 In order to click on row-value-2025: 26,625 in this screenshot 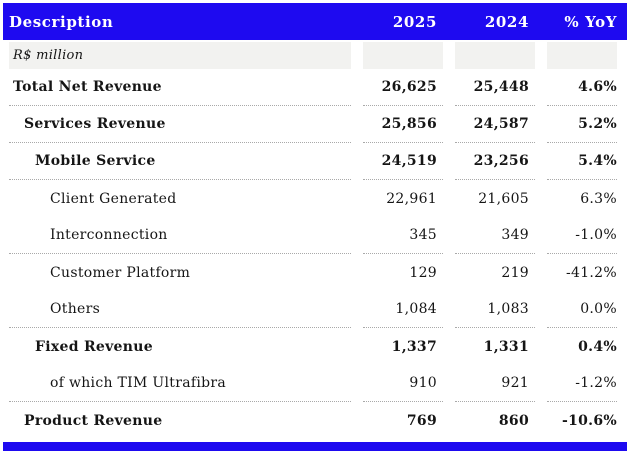, I will do `click(403, 87)`.